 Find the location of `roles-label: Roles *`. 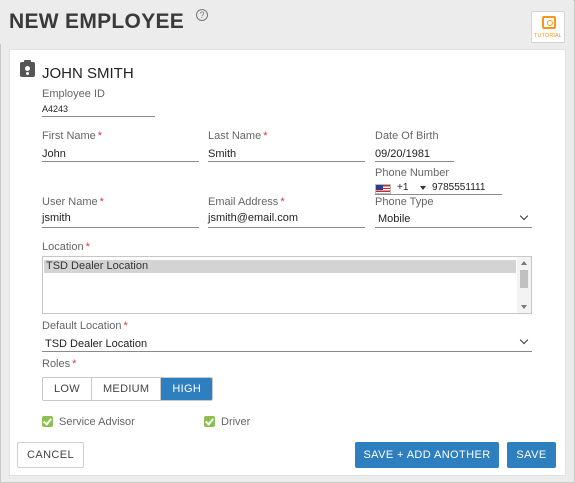

roles-label: Roles * is located at coordinates (59, 364).